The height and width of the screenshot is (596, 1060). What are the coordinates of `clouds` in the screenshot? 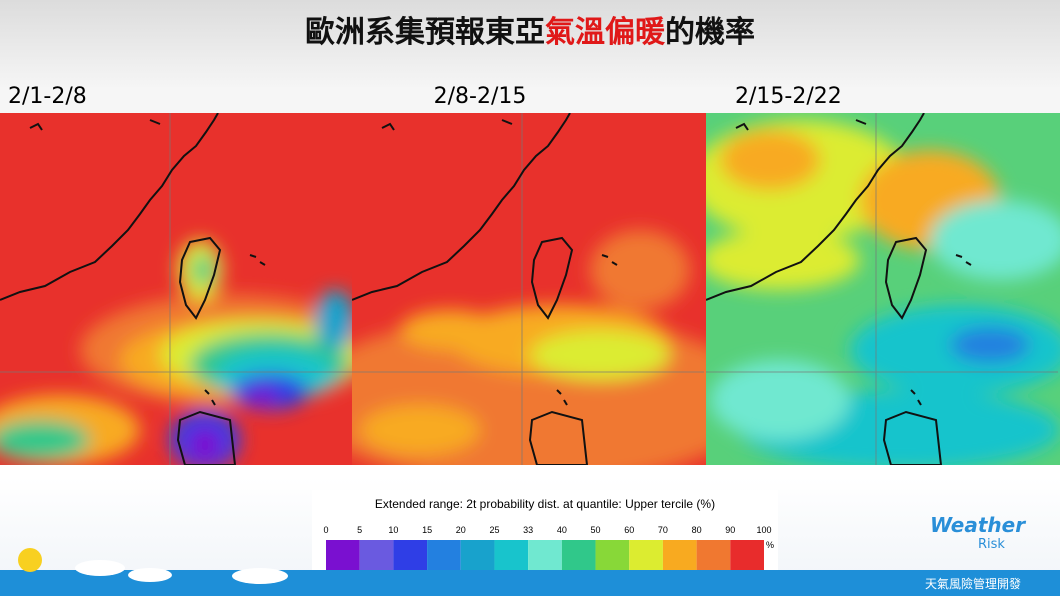 It's located at (181, 572).